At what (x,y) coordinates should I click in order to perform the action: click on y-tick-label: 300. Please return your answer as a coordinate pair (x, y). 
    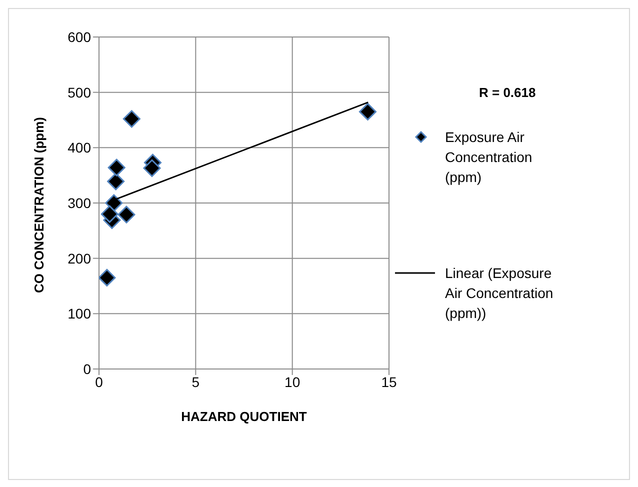
    Looking at the image, I should click on (80, 202).